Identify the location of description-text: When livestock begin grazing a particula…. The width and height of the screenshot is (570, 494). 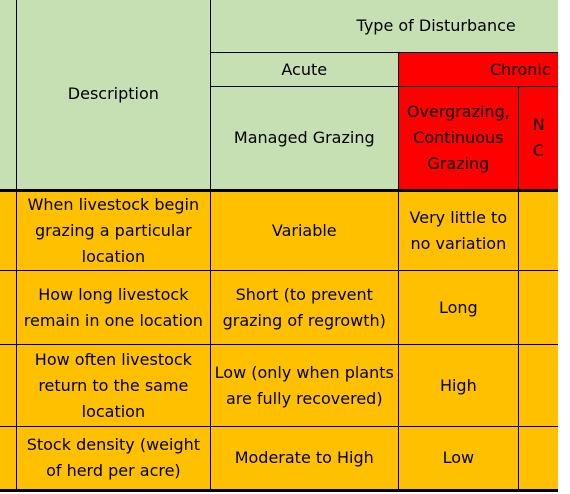
(113, 230).